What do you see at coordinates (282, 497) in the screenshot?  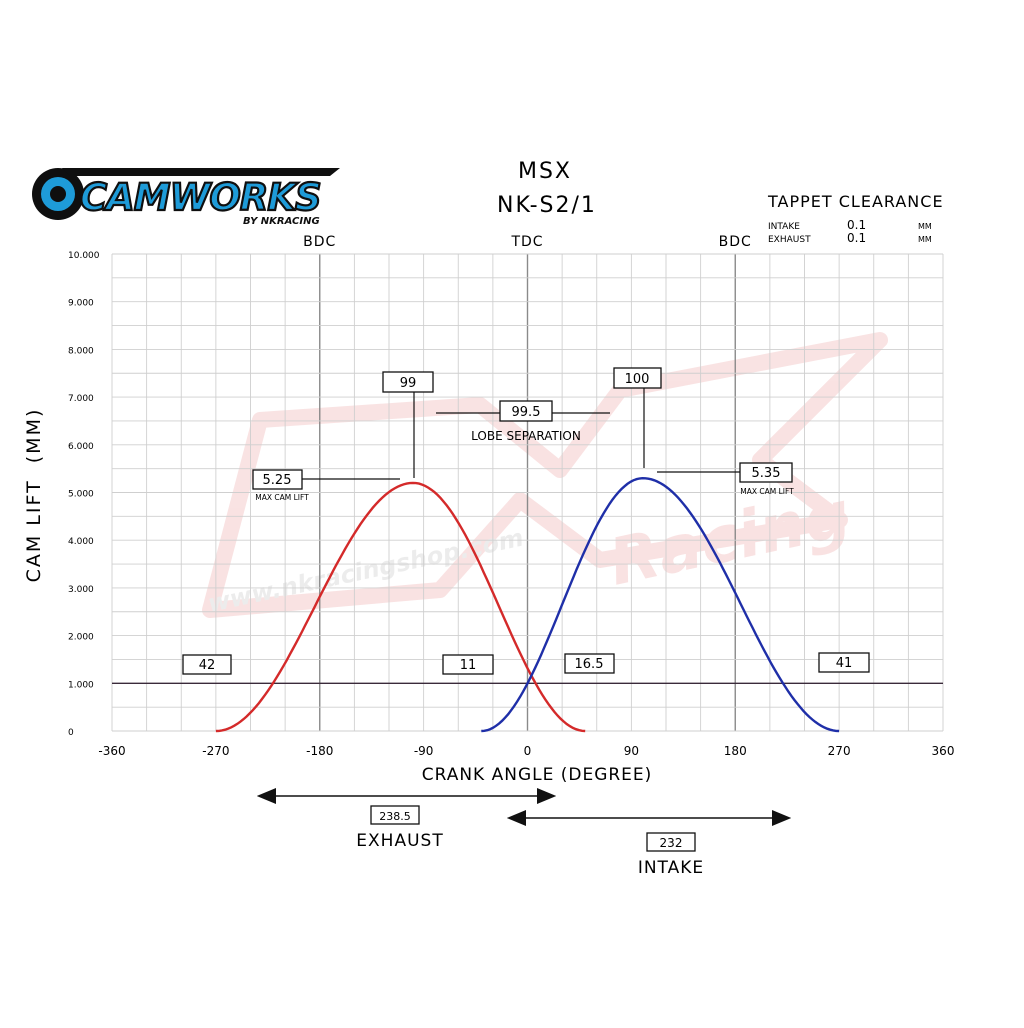 I see `exhaust-max-lift-label: MAX CAM LIFT` at bounding box center [282, 497].